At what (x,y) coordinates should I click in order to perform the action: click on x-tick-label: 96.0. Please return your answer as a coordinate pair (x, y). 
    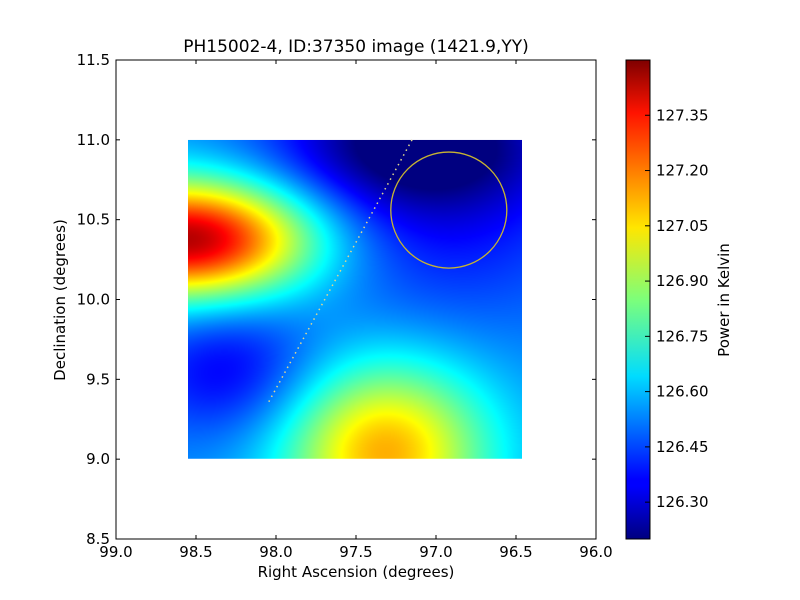
    Looking at the image, I should click on (595, 552).